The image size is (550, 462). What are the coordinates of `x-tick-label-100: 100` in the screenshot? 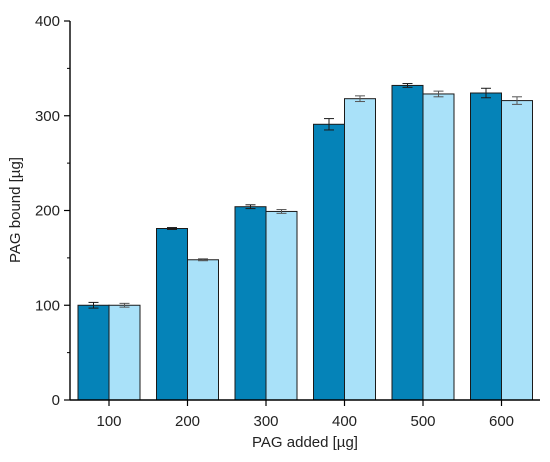 It's located at (108, 421).